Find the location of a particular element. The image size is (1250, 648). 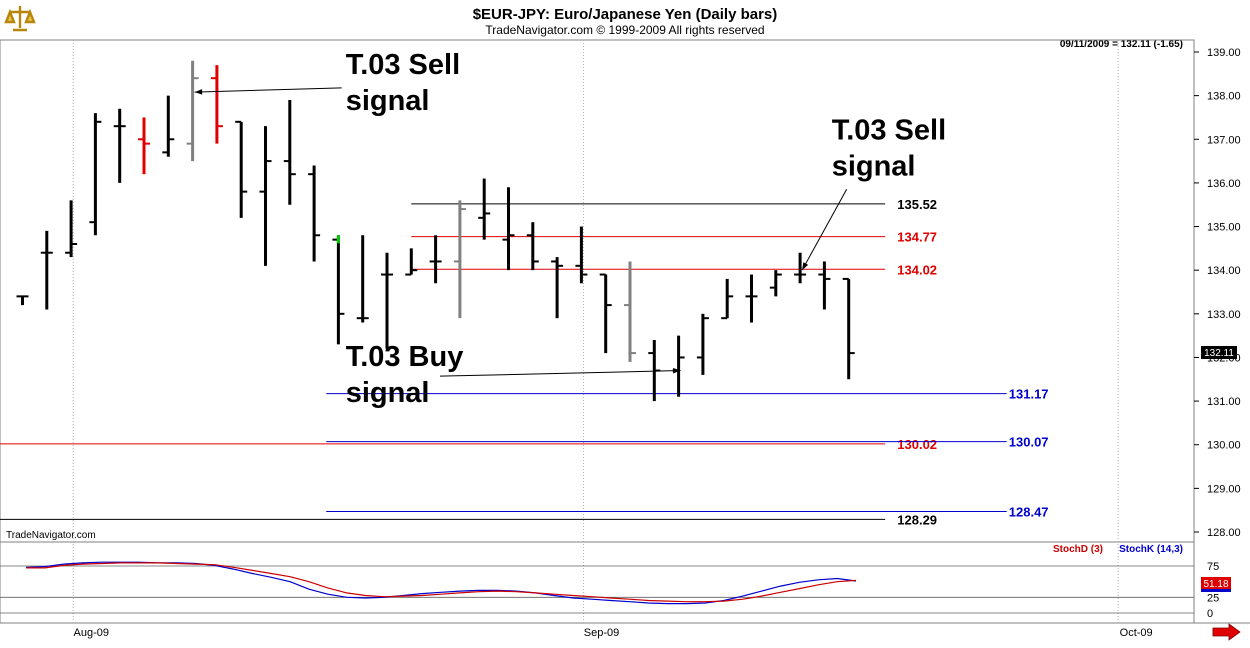

stoch-tick-label: 75 is located at coordinates (1213, 567).